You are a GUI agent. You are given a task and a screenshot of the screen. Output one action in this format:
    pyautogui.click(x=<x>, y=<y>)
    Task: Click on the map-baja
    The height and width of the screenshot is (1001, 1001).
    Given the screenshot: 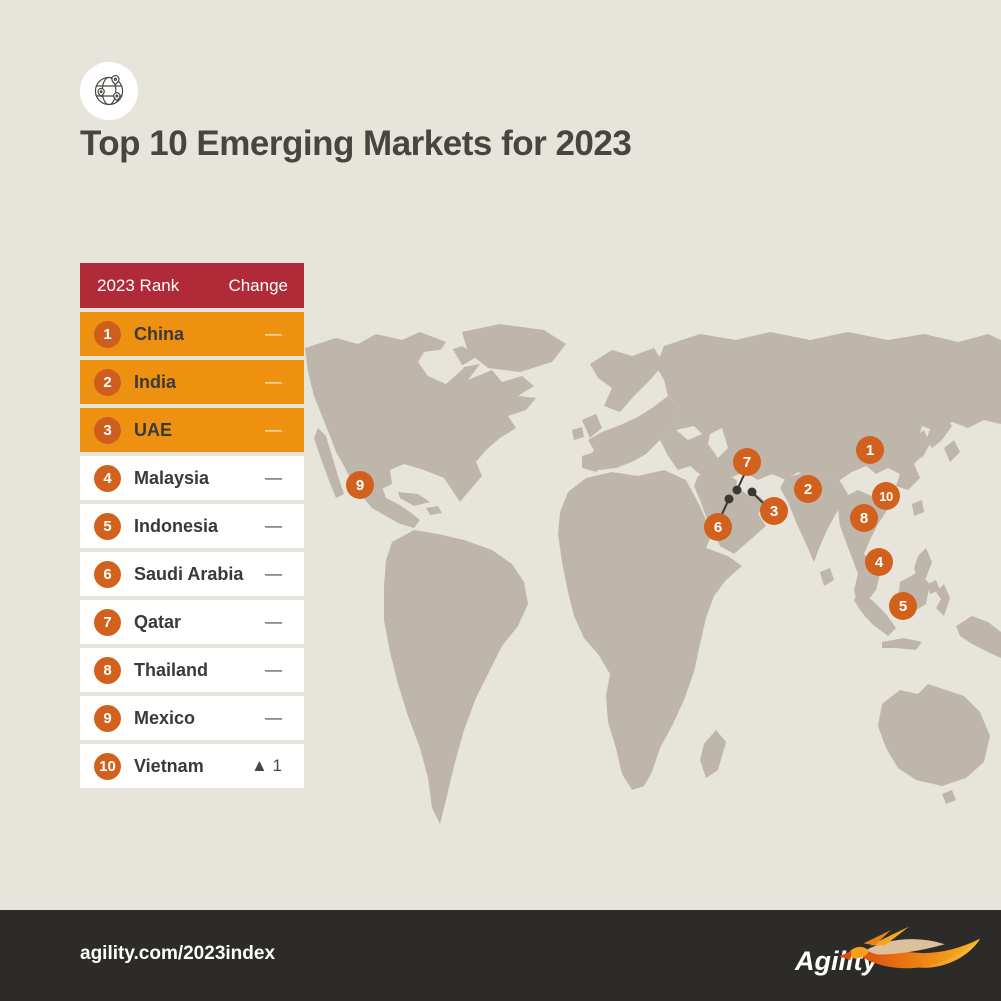 What is the action you would take?
    pyautogui.click(x=329, y=463)
    